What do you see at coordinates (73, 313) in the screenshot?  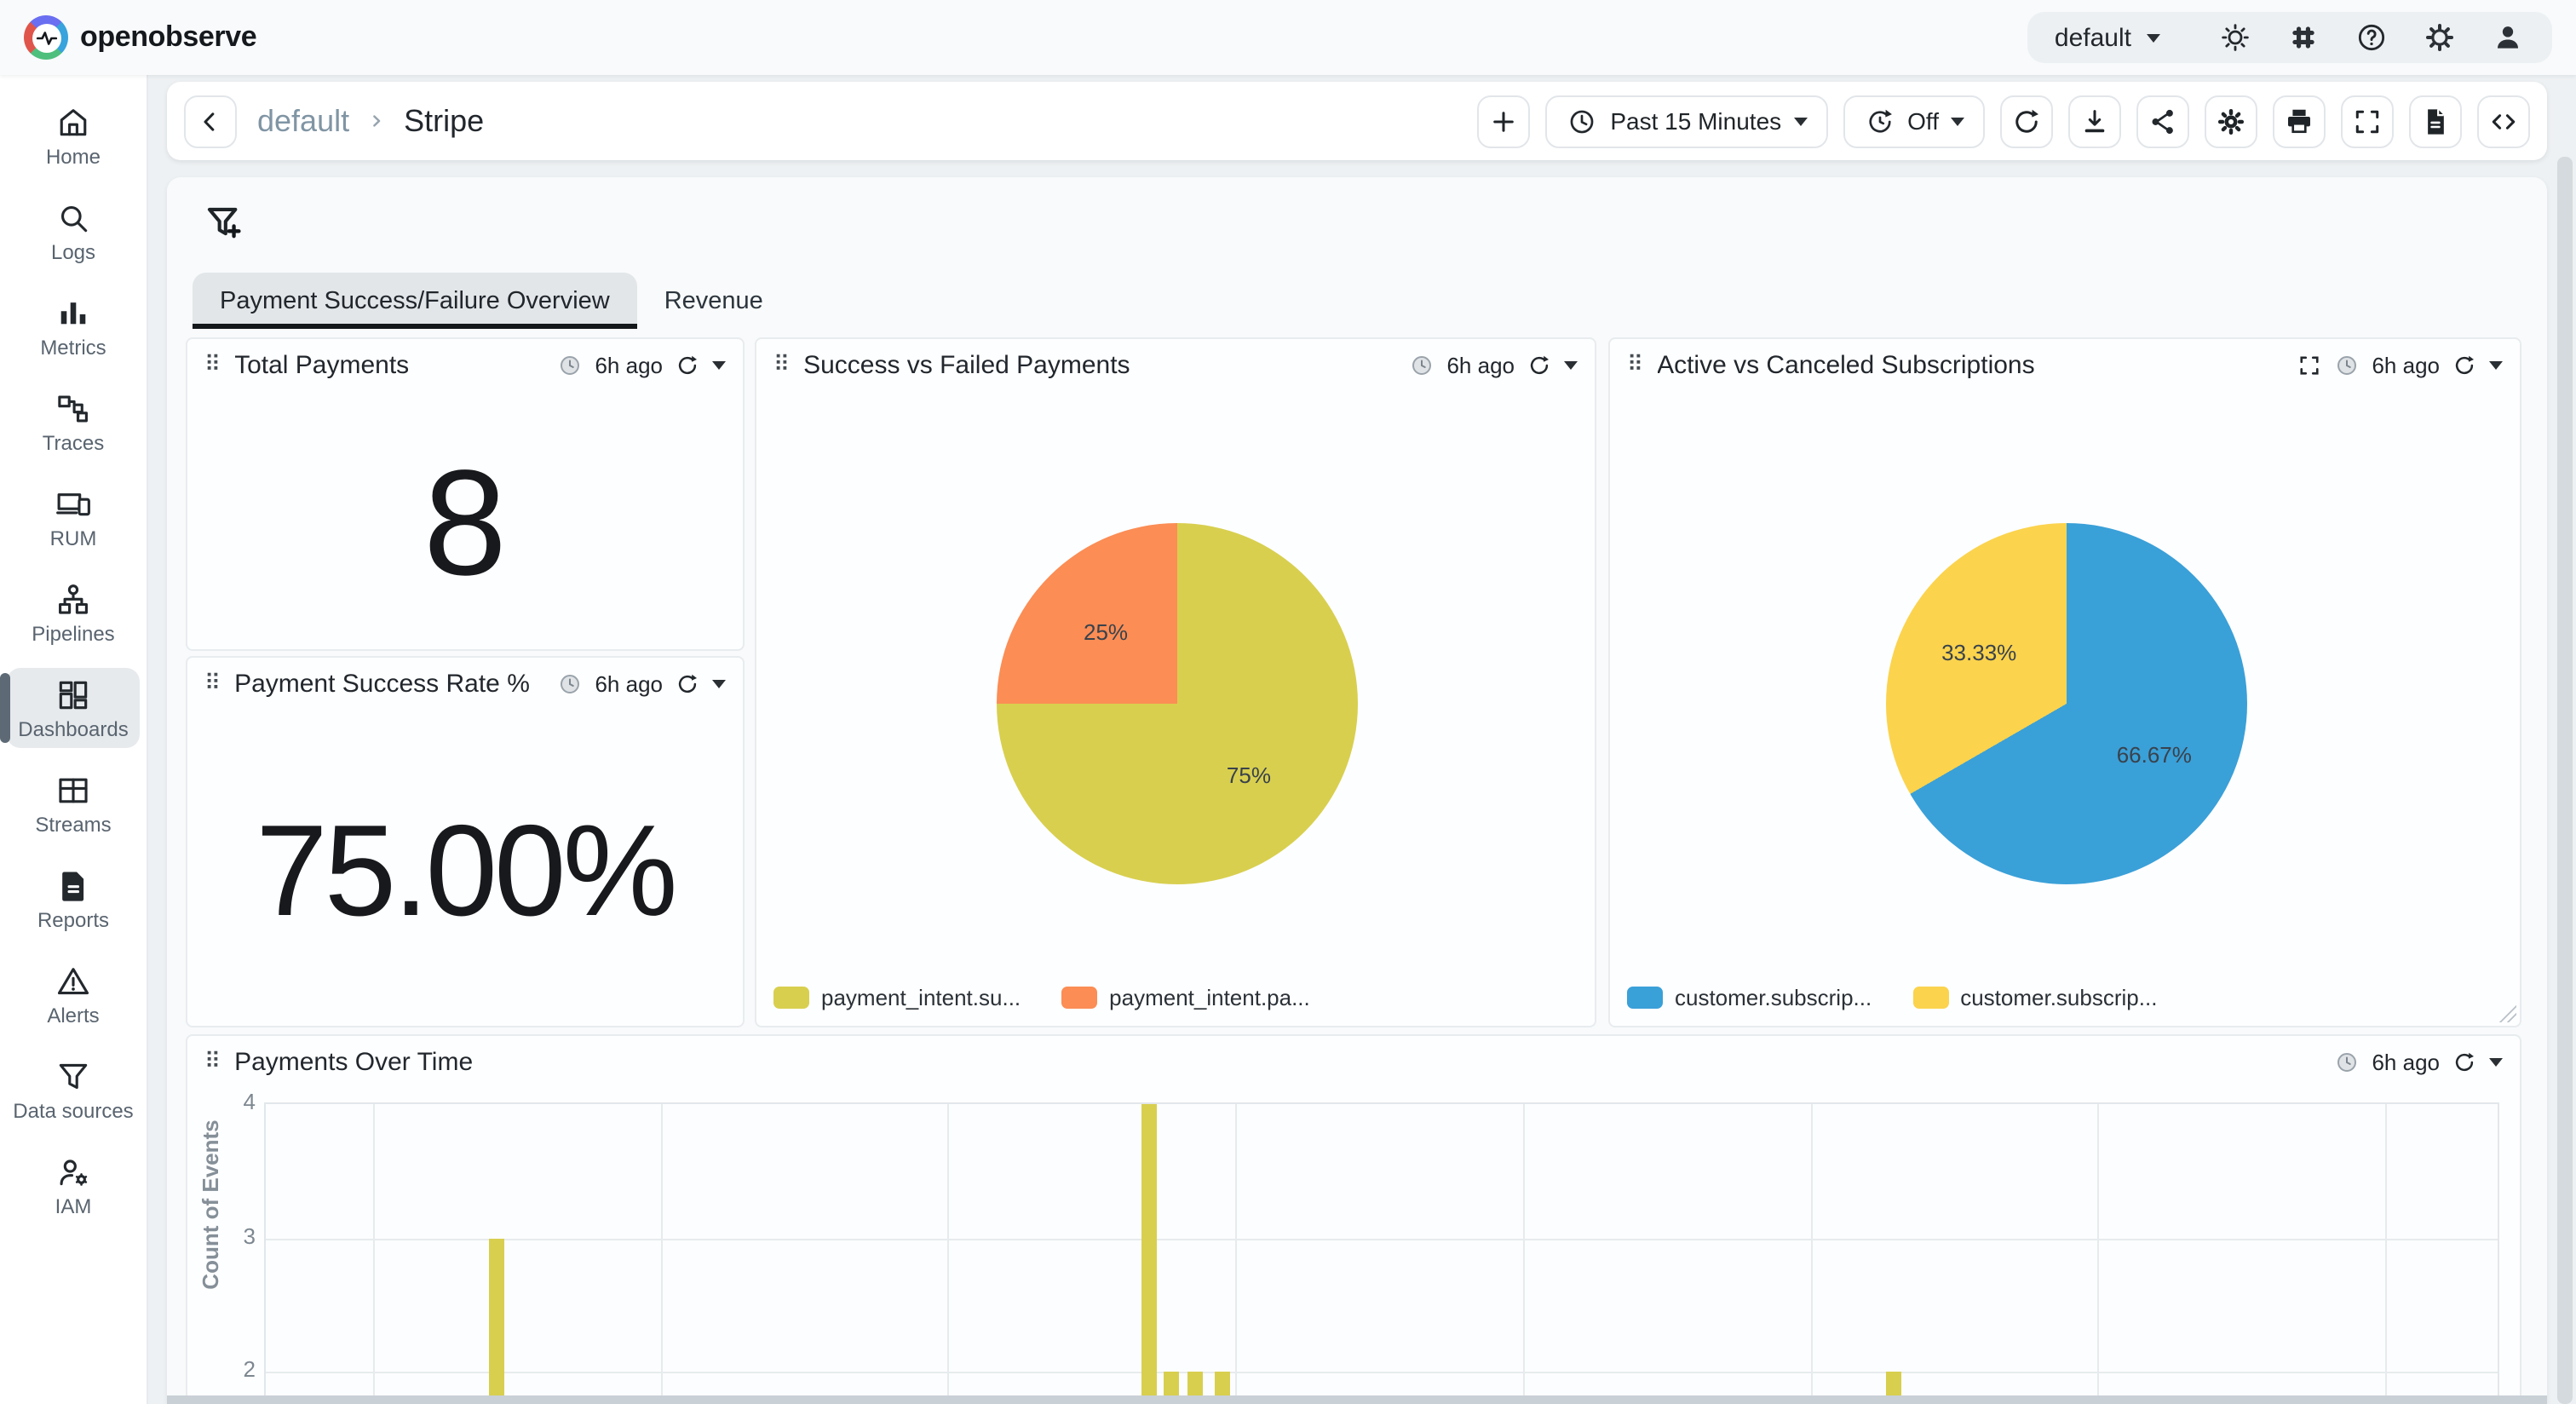 I see `bar-chart-icon` at bounding box center [73, 313].